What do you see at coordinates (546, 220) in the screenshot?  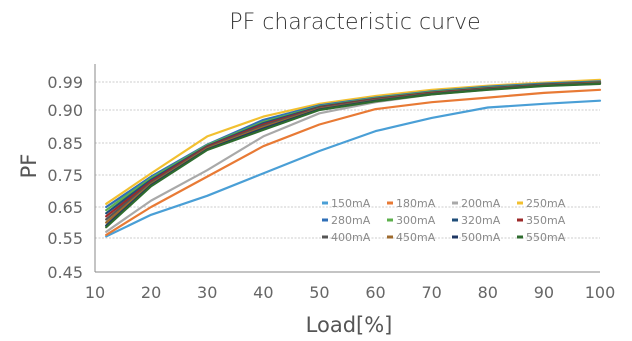 I see `legend-label: 350mA` at bounding box center [546, 220].